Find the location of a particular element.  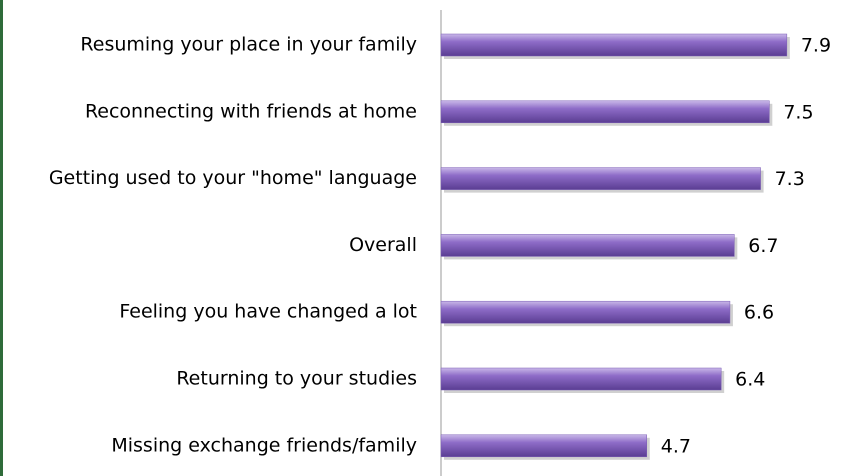

category-label: Missing exchange friends/family is located at coordinates (264, 445).